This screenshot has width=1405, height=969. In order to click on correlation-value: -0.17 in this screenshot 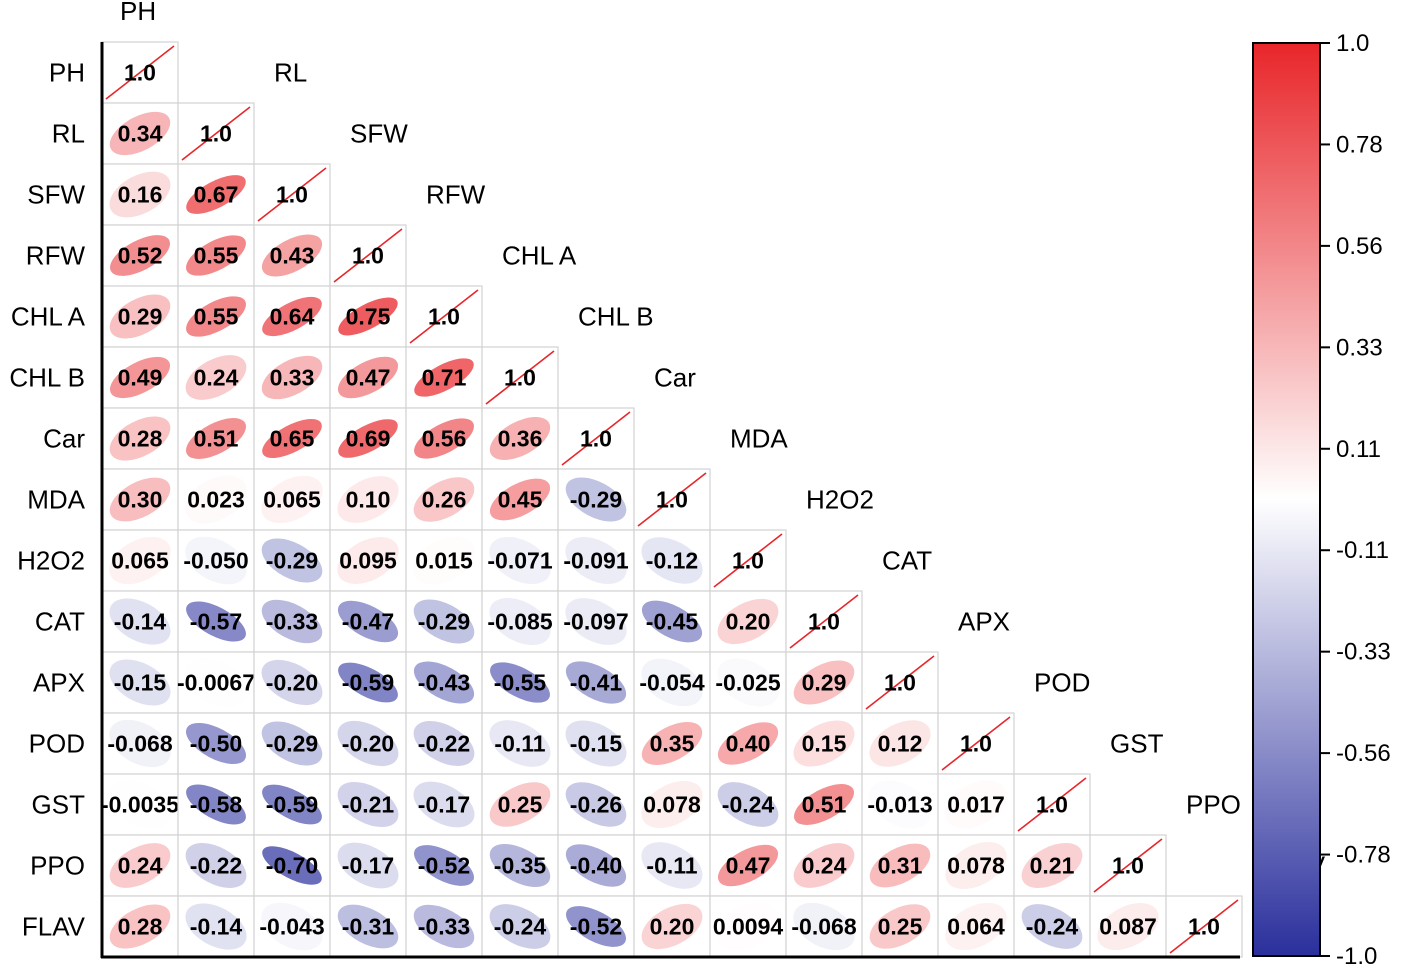, I will do `click(368, 866)`.